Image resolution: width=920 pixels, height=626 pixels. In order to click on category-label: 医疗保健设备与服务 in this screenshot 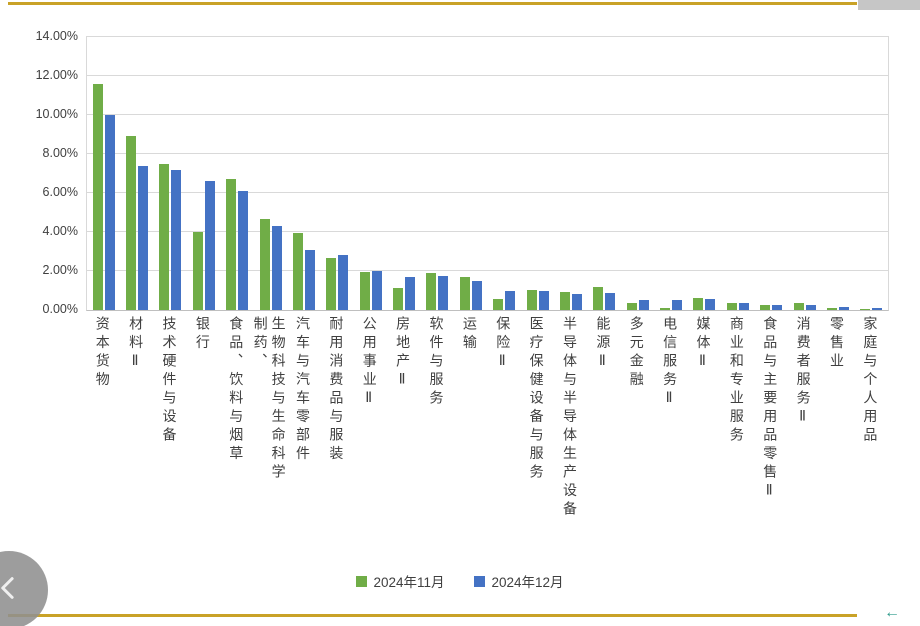, I will do `click(536, 399)`.